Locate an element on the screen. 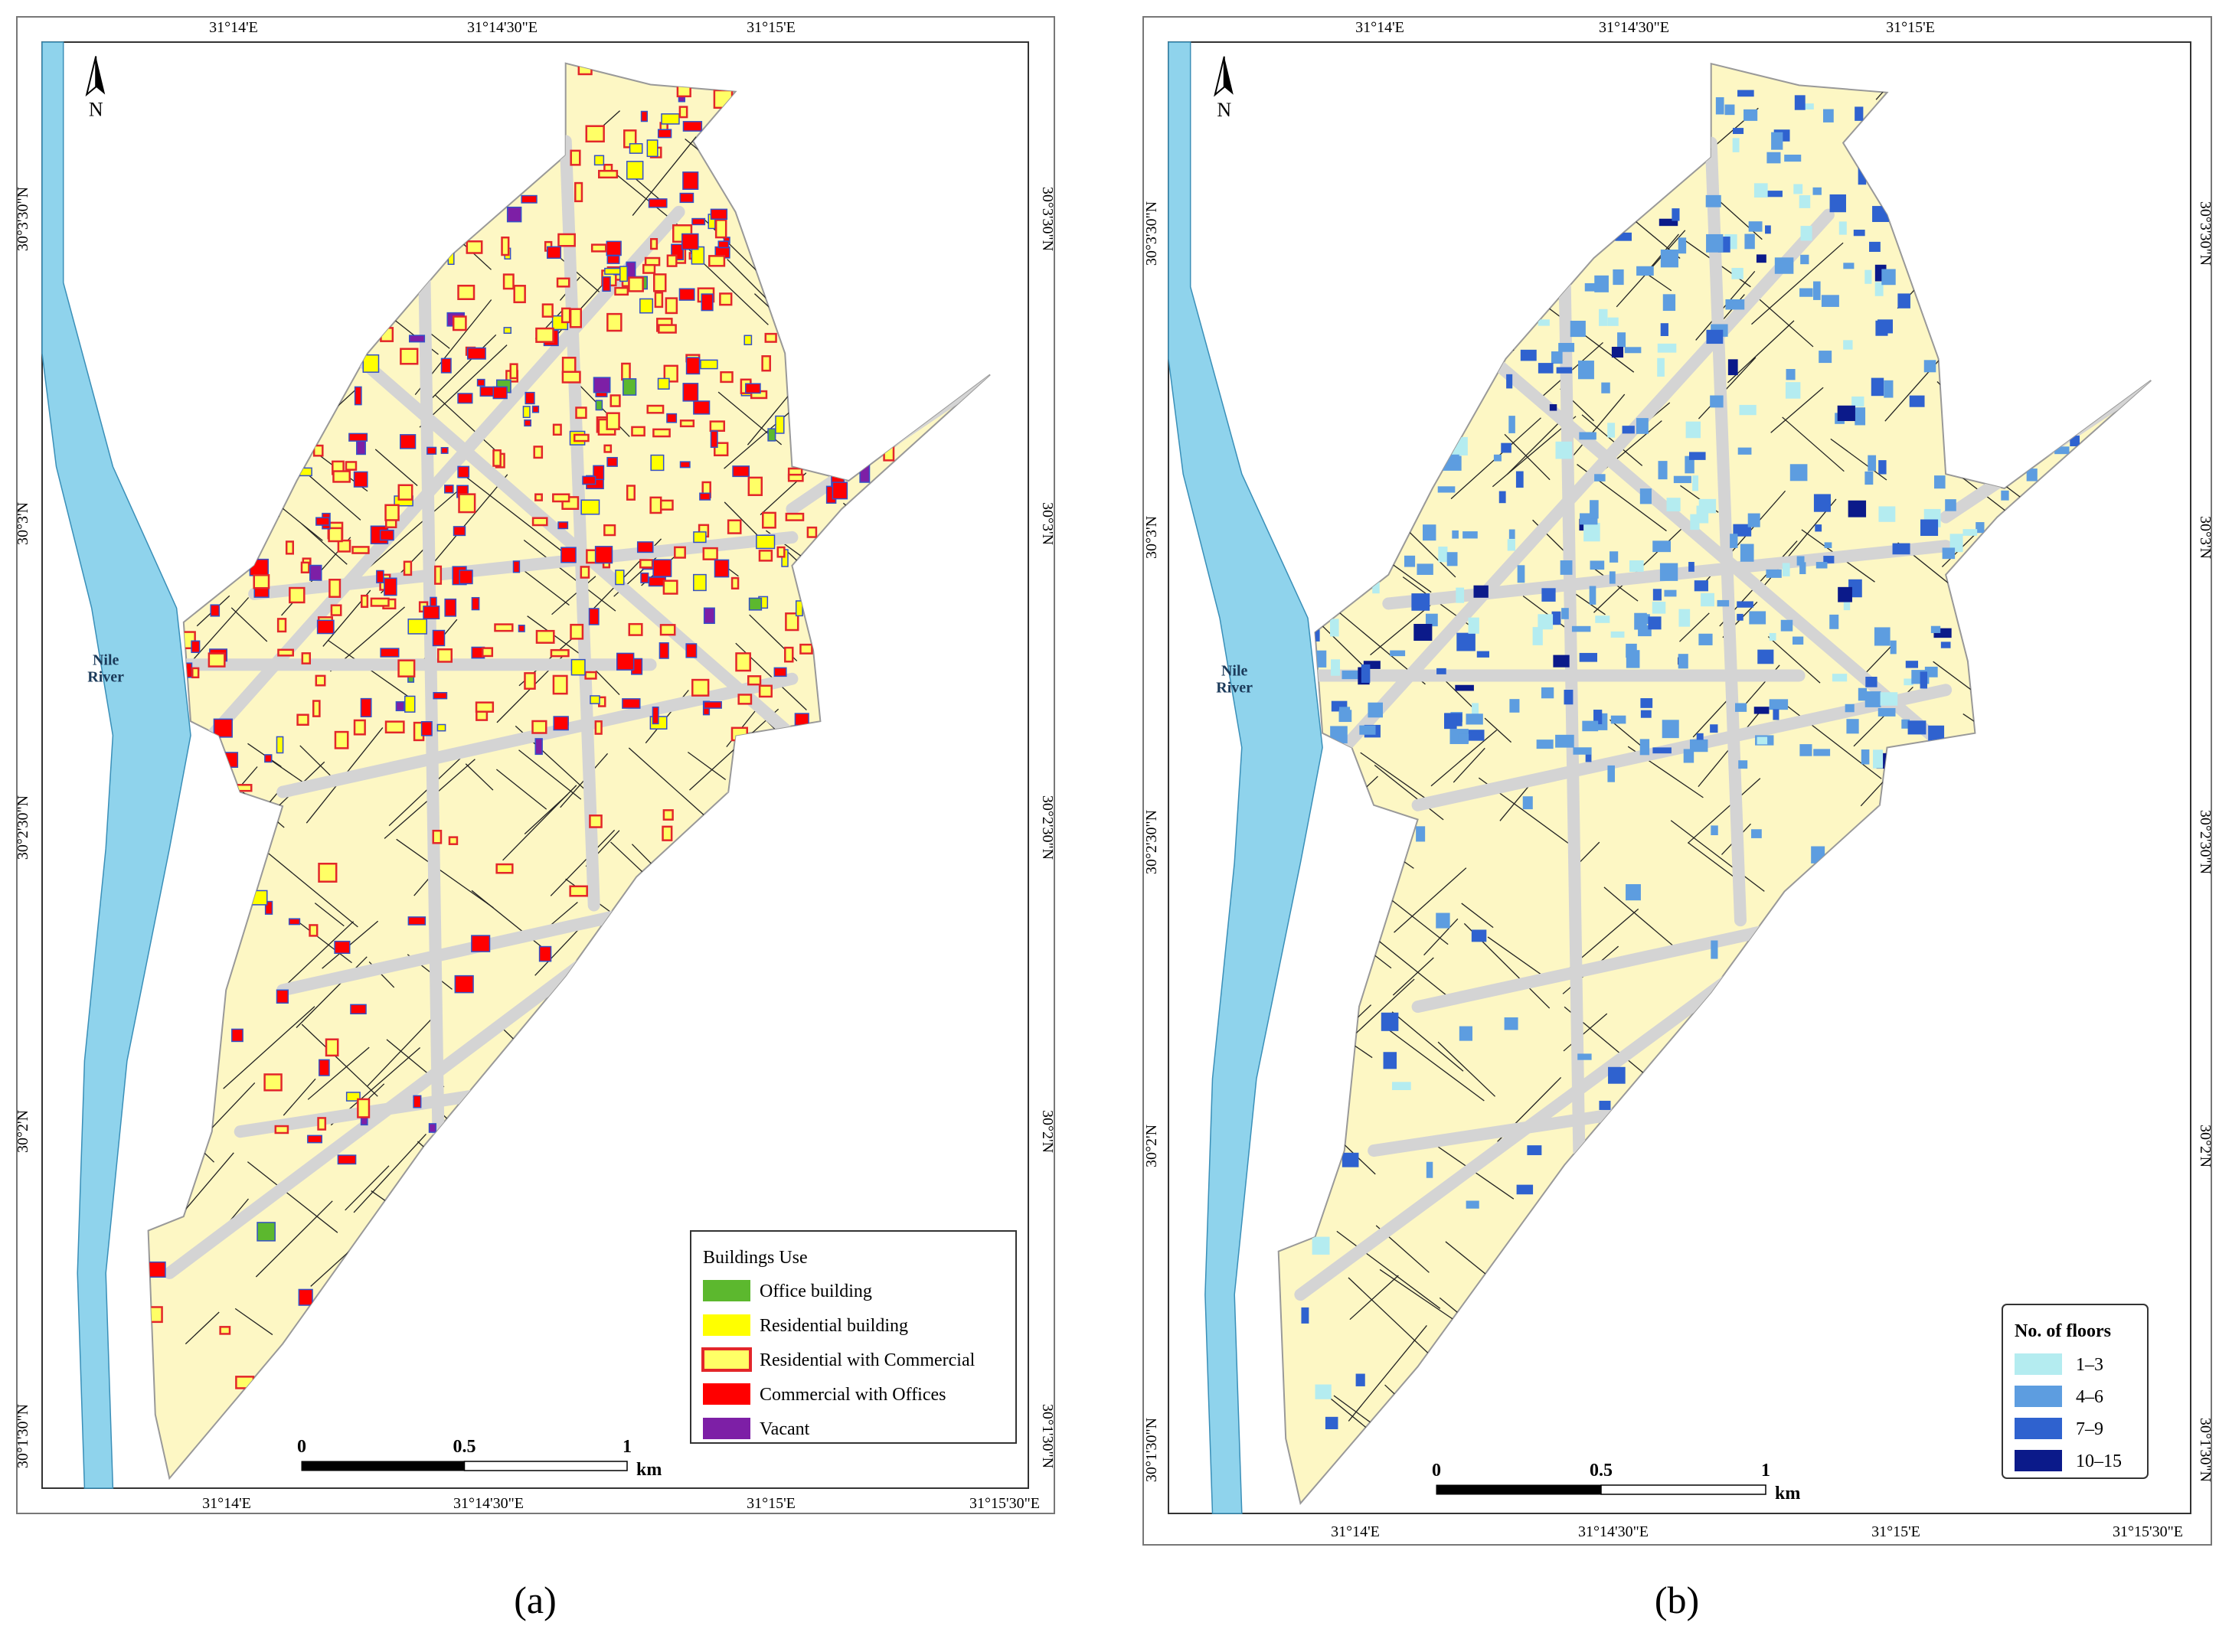 The height and width of the screenshot is (1652, 2219). longitude-label: 31°14'E is located at coordinates (1379, 27).